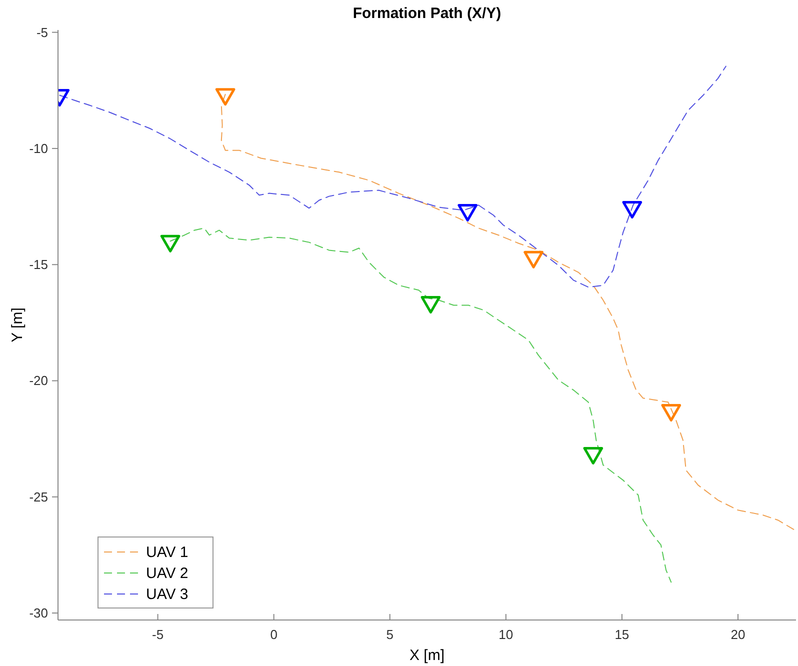  What do you see at coordinates (427, 13) in the screenshot?
I see `chart-title: Formation Path (X/Y)` at bounding box center [427, 13].